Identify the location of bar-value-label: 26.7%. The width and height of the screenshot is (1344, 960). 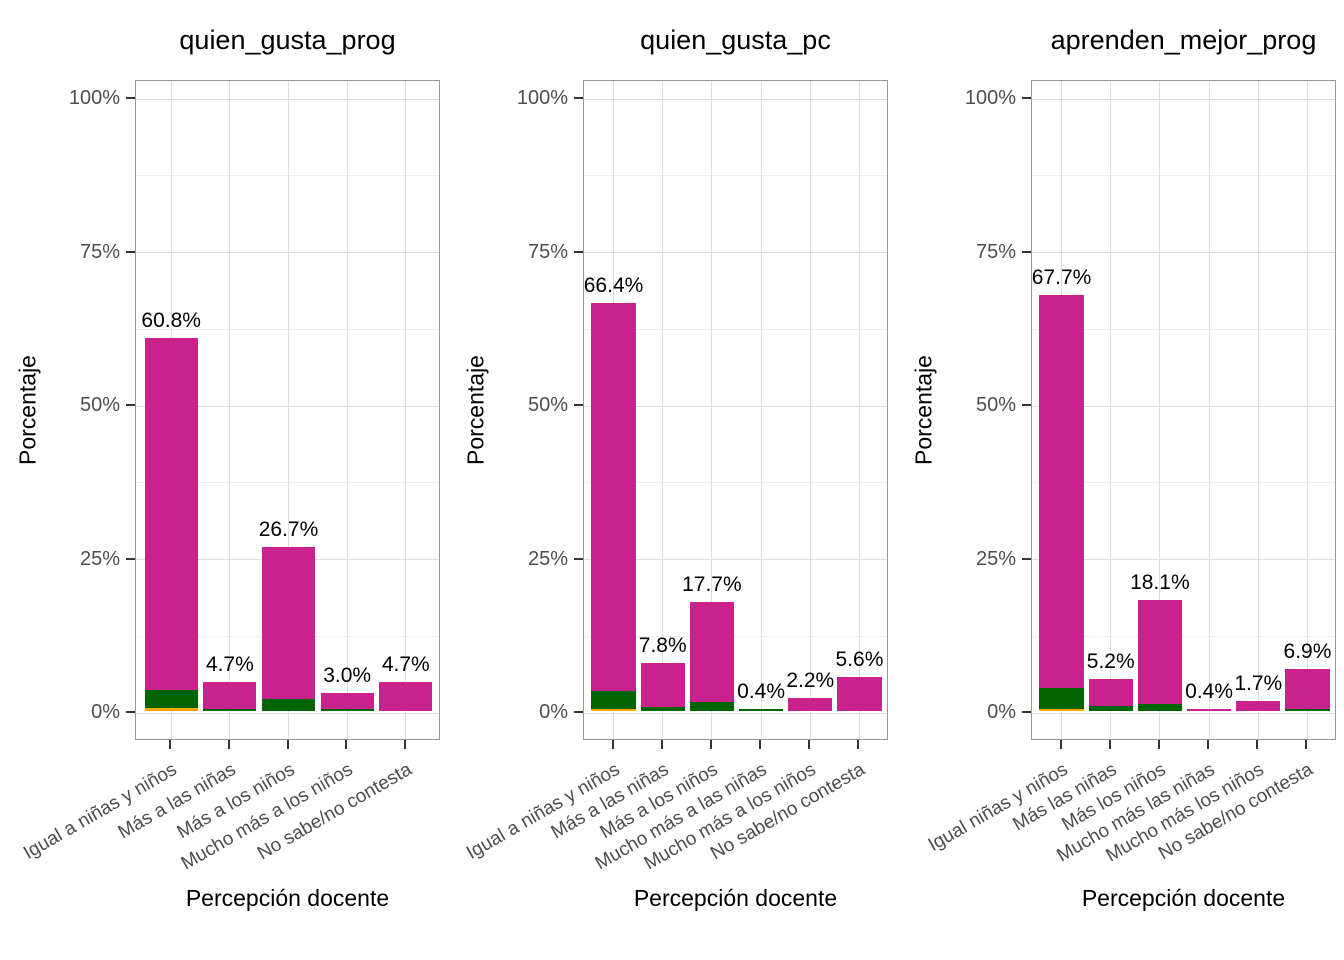
(288, 530).